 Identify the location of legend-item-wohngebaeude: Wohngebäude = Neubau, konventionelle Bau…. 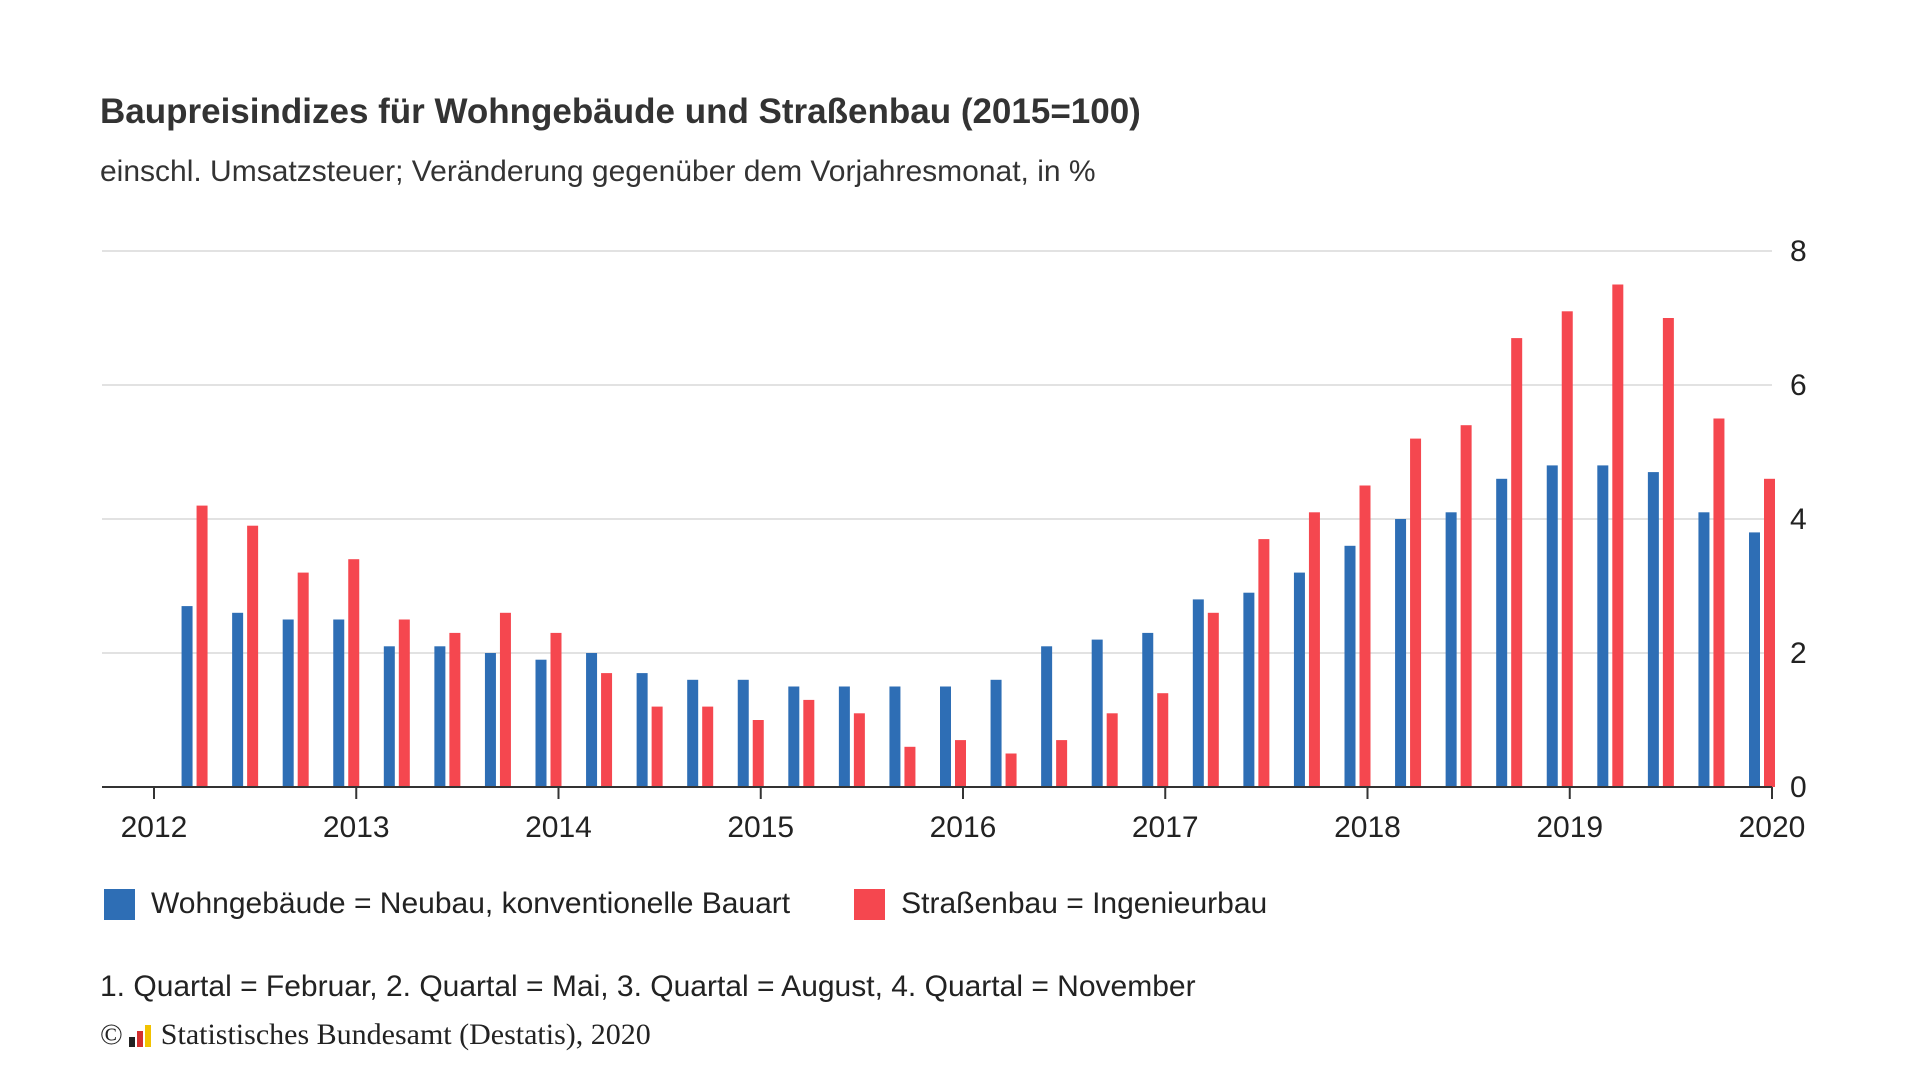
(447, 904).